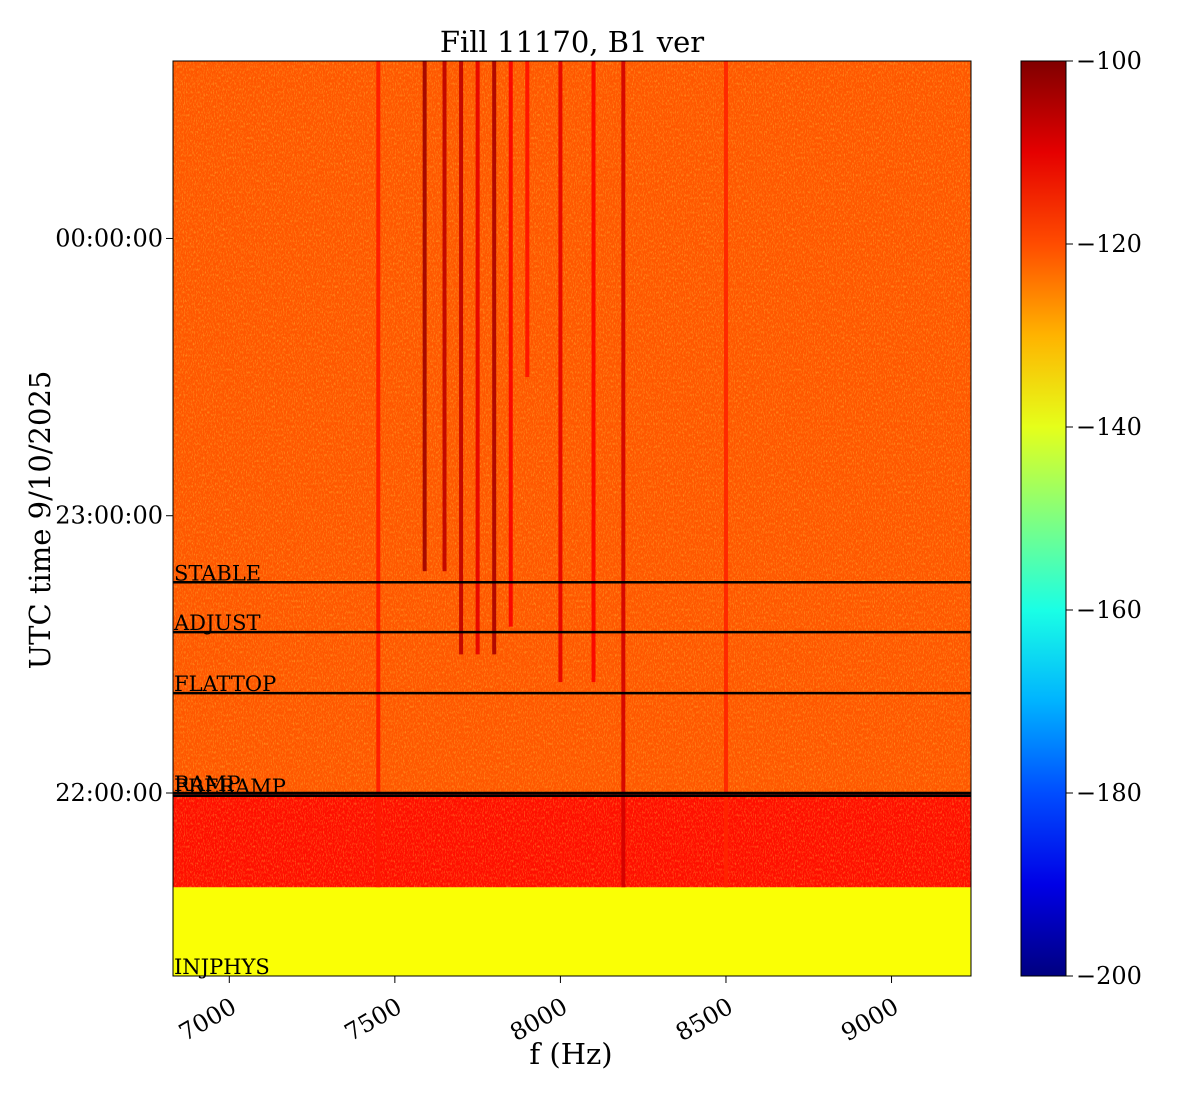  What do you see at coordinates (373, 1019) in the screenshot?
I see `x-tick-label: 7500` at bounding box center [373, 1019].